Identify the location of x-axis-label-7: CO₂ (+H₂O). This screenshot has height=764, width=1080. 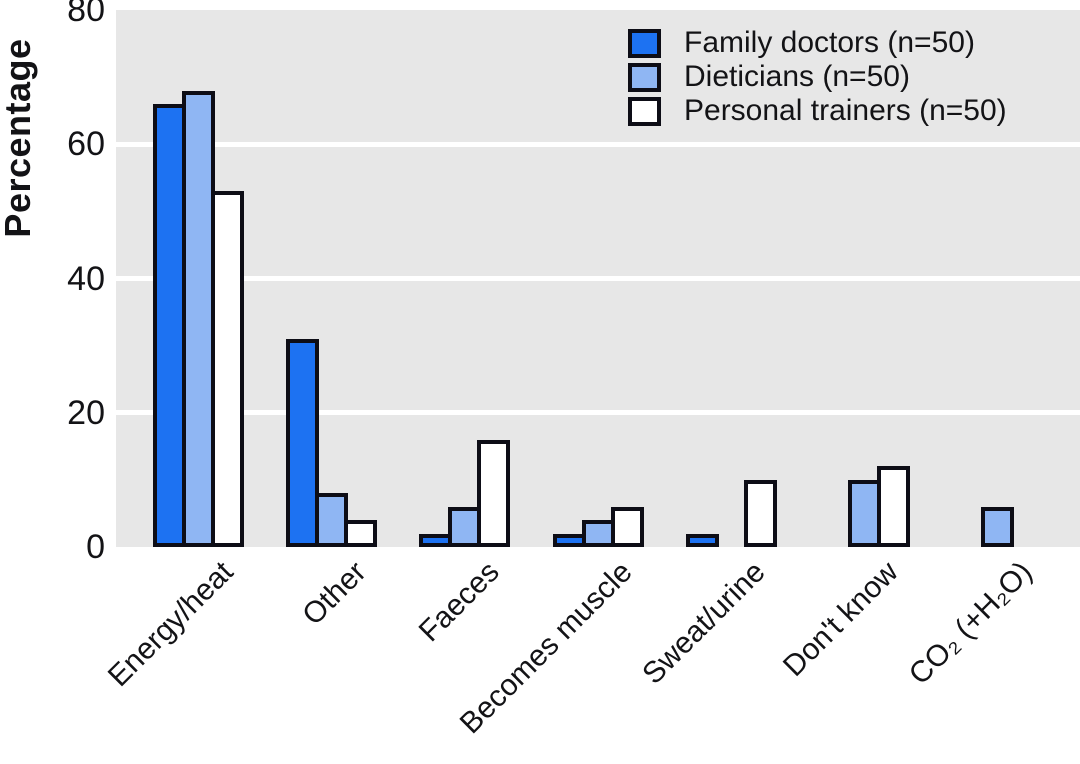
(970, 623).